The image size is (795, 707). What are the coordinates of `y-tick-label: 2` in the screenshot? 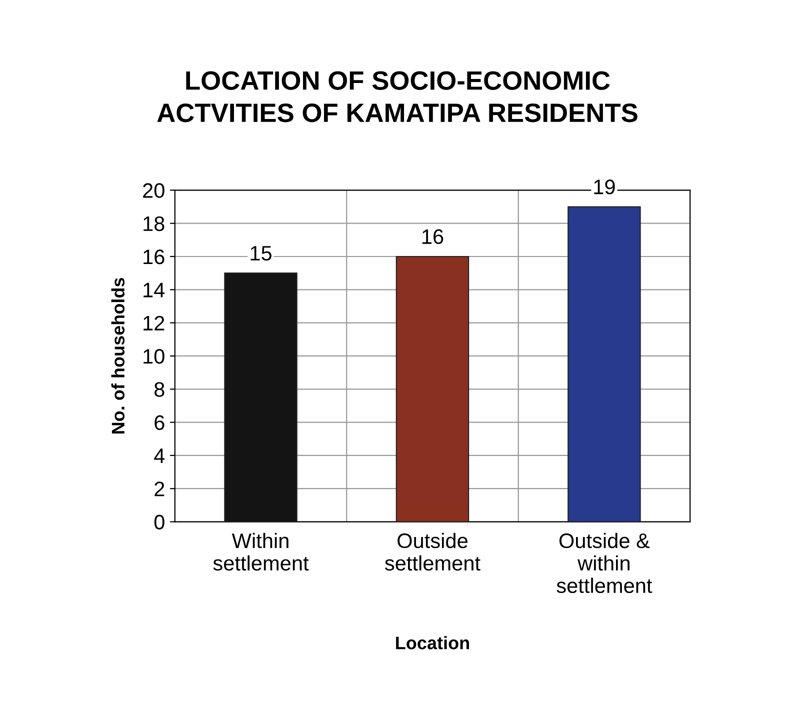 It's located at (159, 489).